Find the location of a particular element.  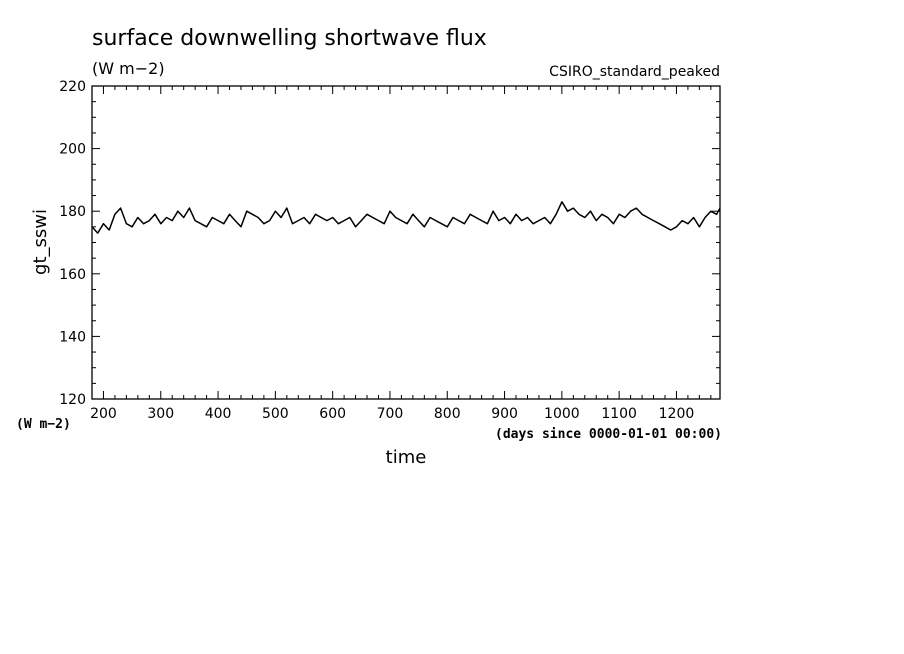

x-tick-label: 1000 is located at coordinates (562, 414).